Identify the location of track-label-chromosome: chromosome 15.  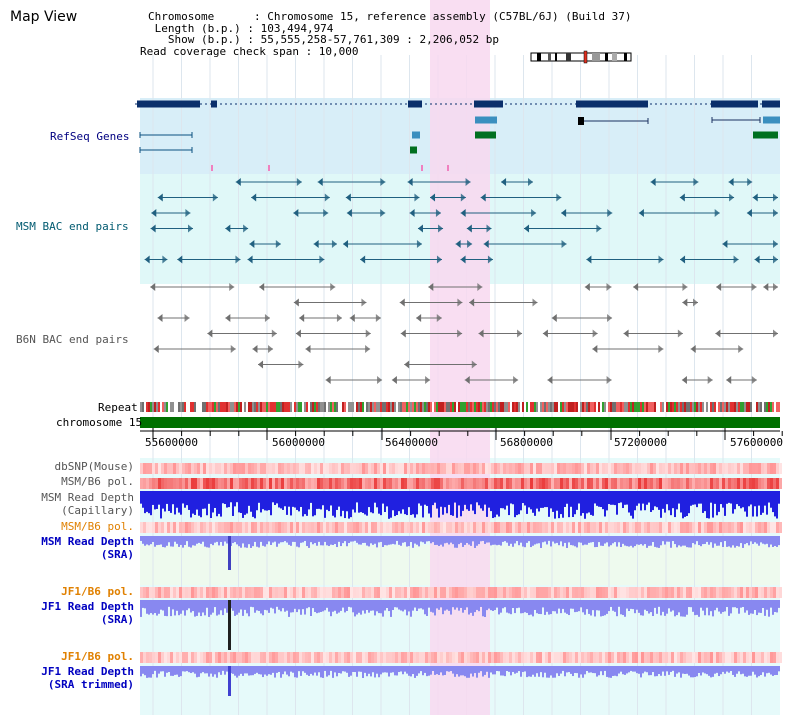
(99, 422).